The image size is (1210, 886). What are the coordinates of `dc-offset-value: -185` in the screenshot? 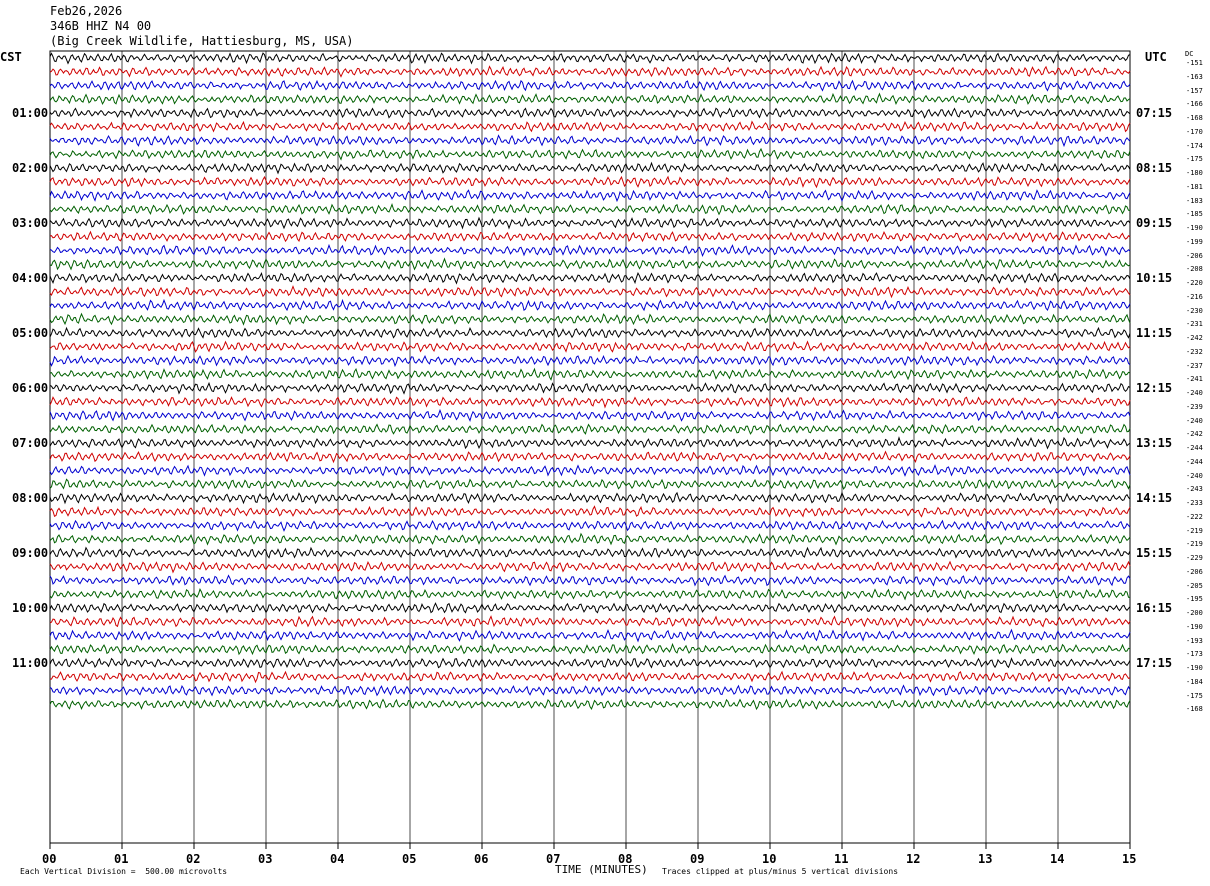 It's located at (1194, 214).